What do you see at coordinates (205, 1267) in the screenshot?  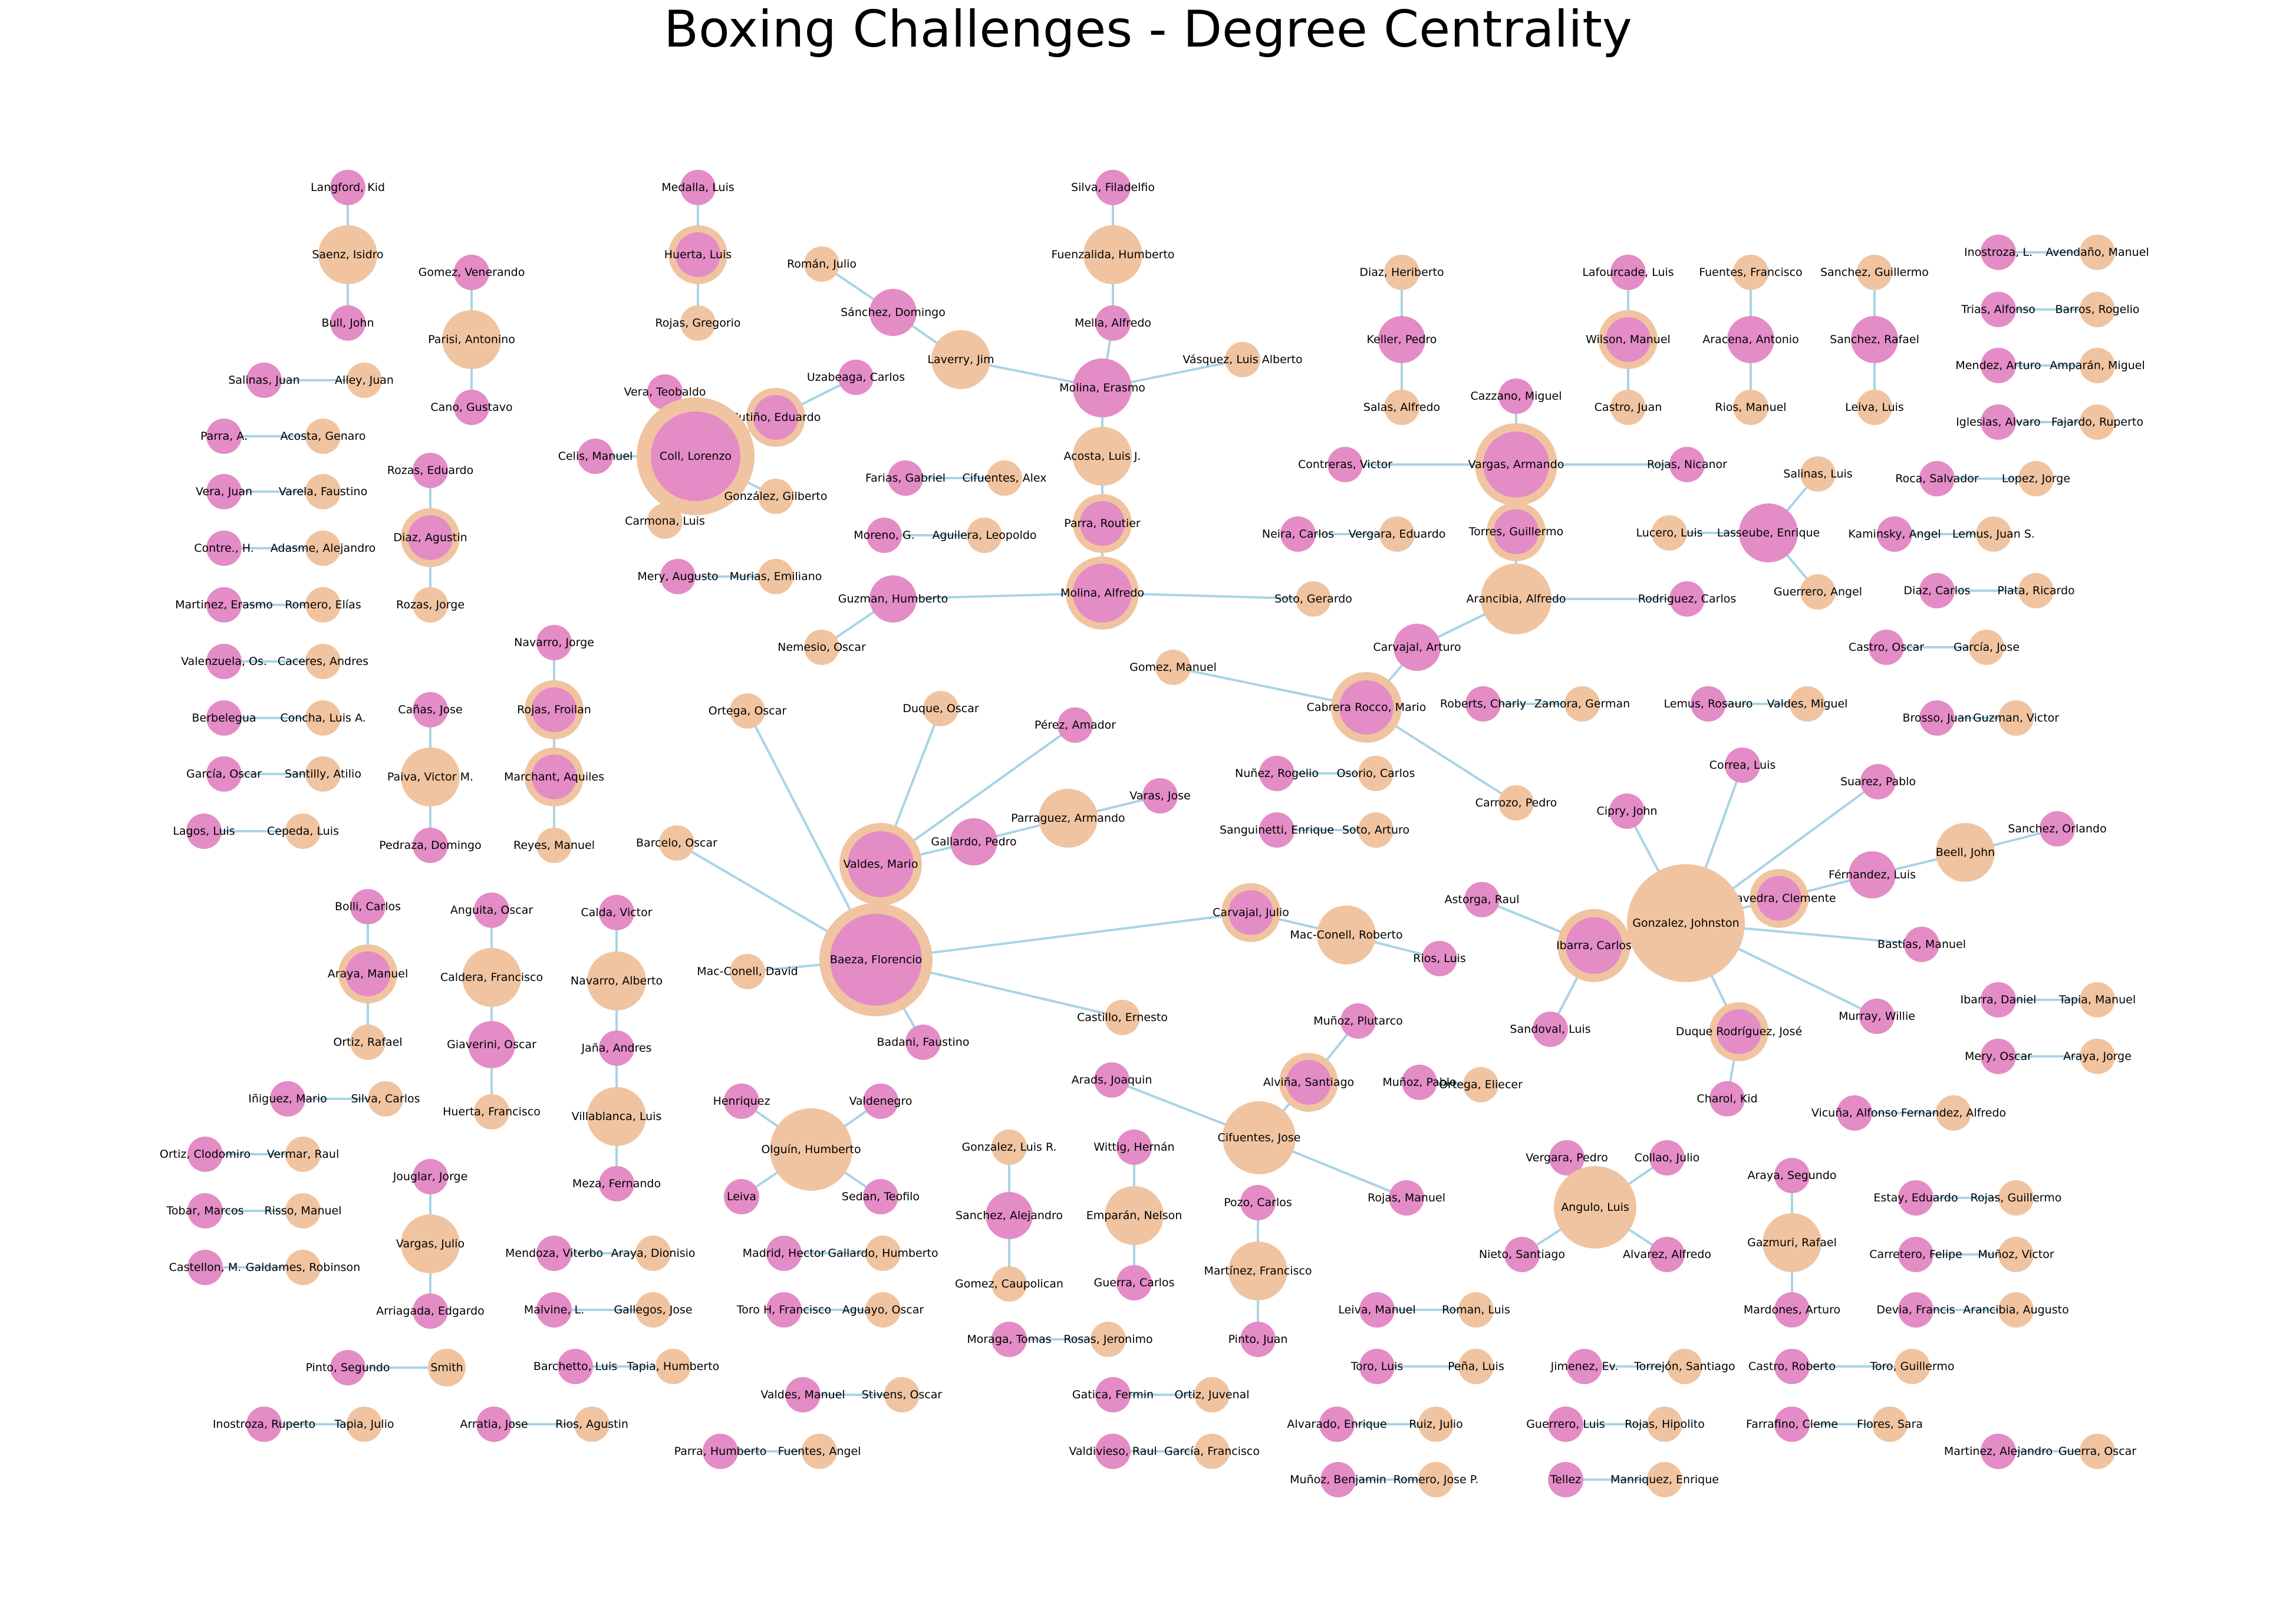 I see `node-castellon-m: Castellon, M.` at bounding box center [205, 1267].